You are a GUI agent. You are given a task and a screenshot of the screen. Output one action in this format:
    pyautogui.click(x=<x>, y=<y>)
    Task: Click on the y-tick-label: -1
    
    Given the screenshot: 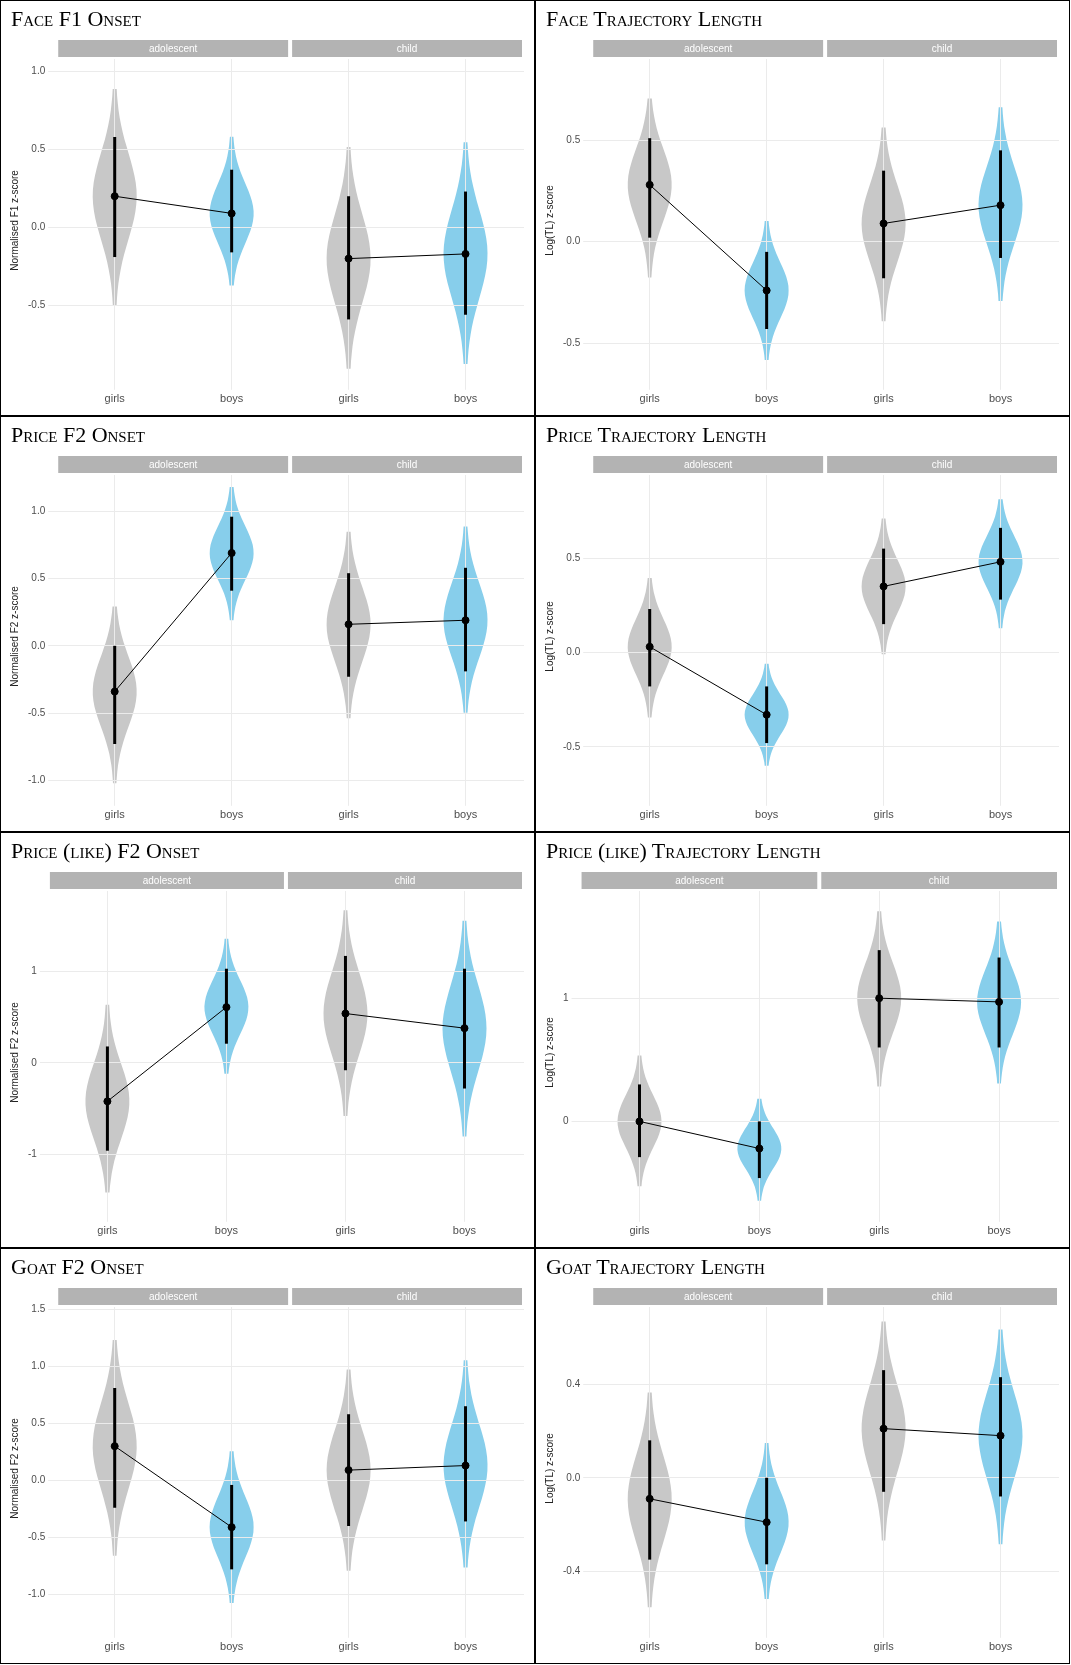 What is the action you would take?
    pyautogui.click(x=32, y=1154)
    